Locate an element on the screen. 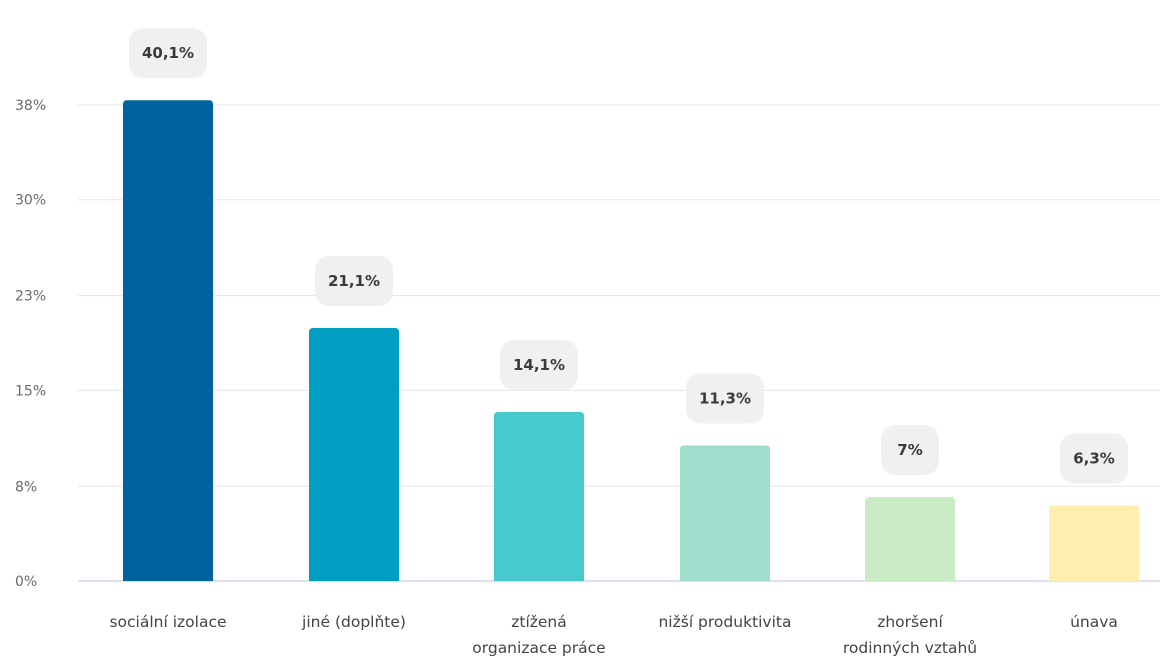 The image size is (1166, 658). data-label: 40,1% is located at coordinates (168, 53).